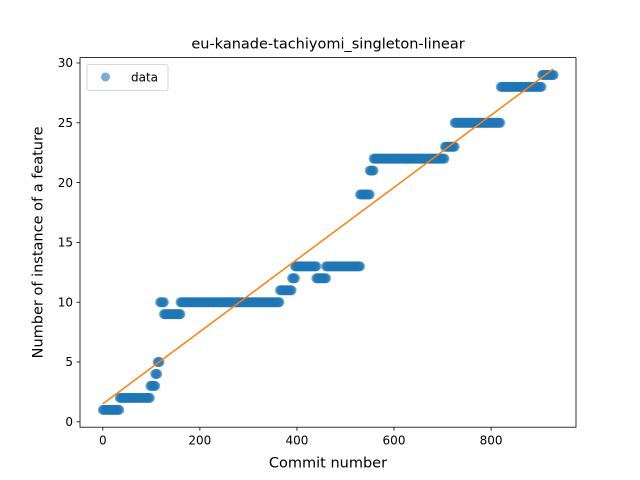 This screenshot has height=480, width=640. Describe the element at coordinates (65, 183) in the screenshot. I see `y-tick-label: 20` at that location.